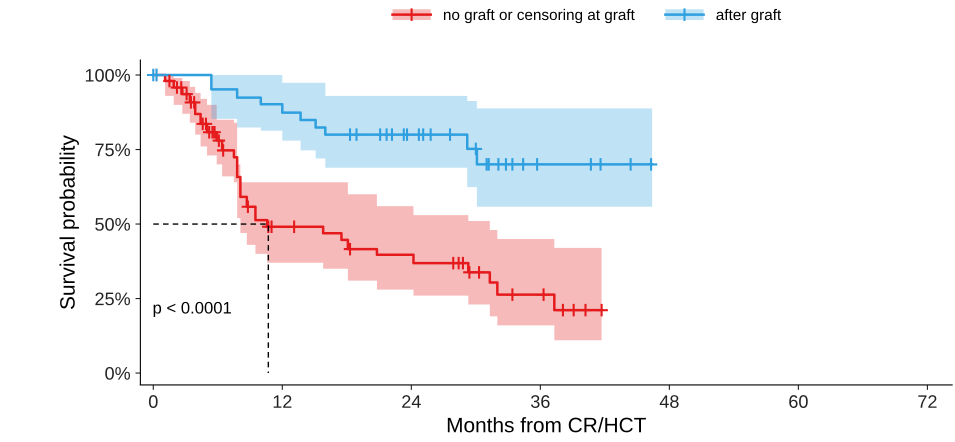  Describe the element at coordinates (669, 401) in the screenshot. I see `x-tick-label: 48` at that location.